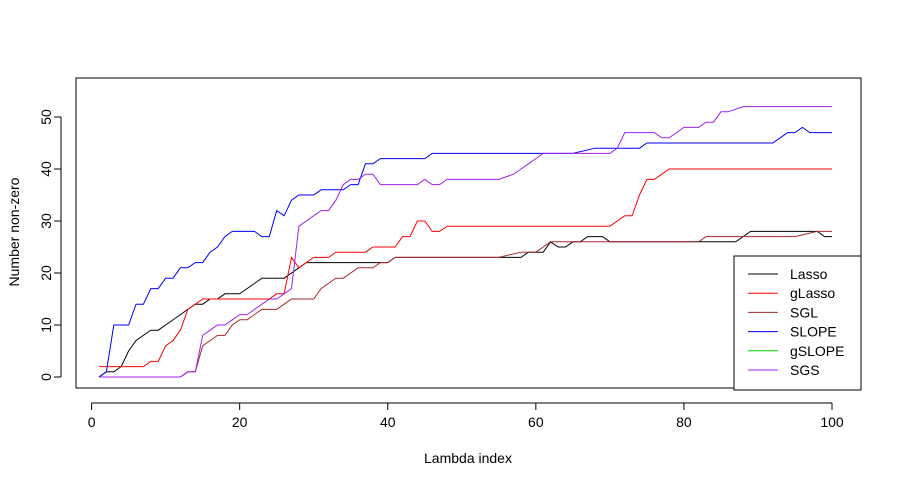 The image size is (902, 487). What do you see at coordinates (92, 422) in the screenshot?
I see `x-tick-label: 0` at bounding box center [92, 422].